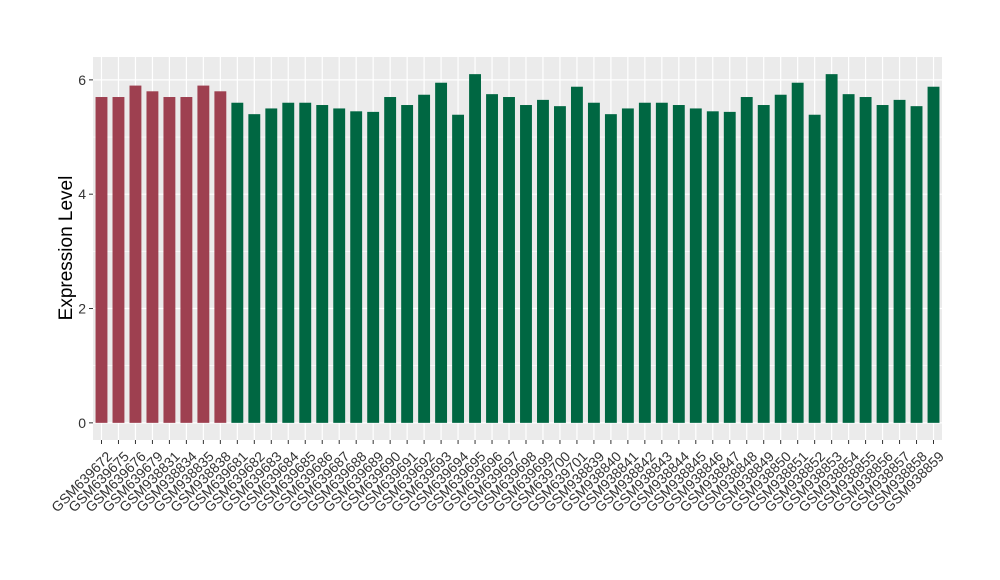 The image size is (1000, 580). Describe the element at coordinates (66, 248) in the screenshot. I see `y-axis-label: Expression Level` at that location.